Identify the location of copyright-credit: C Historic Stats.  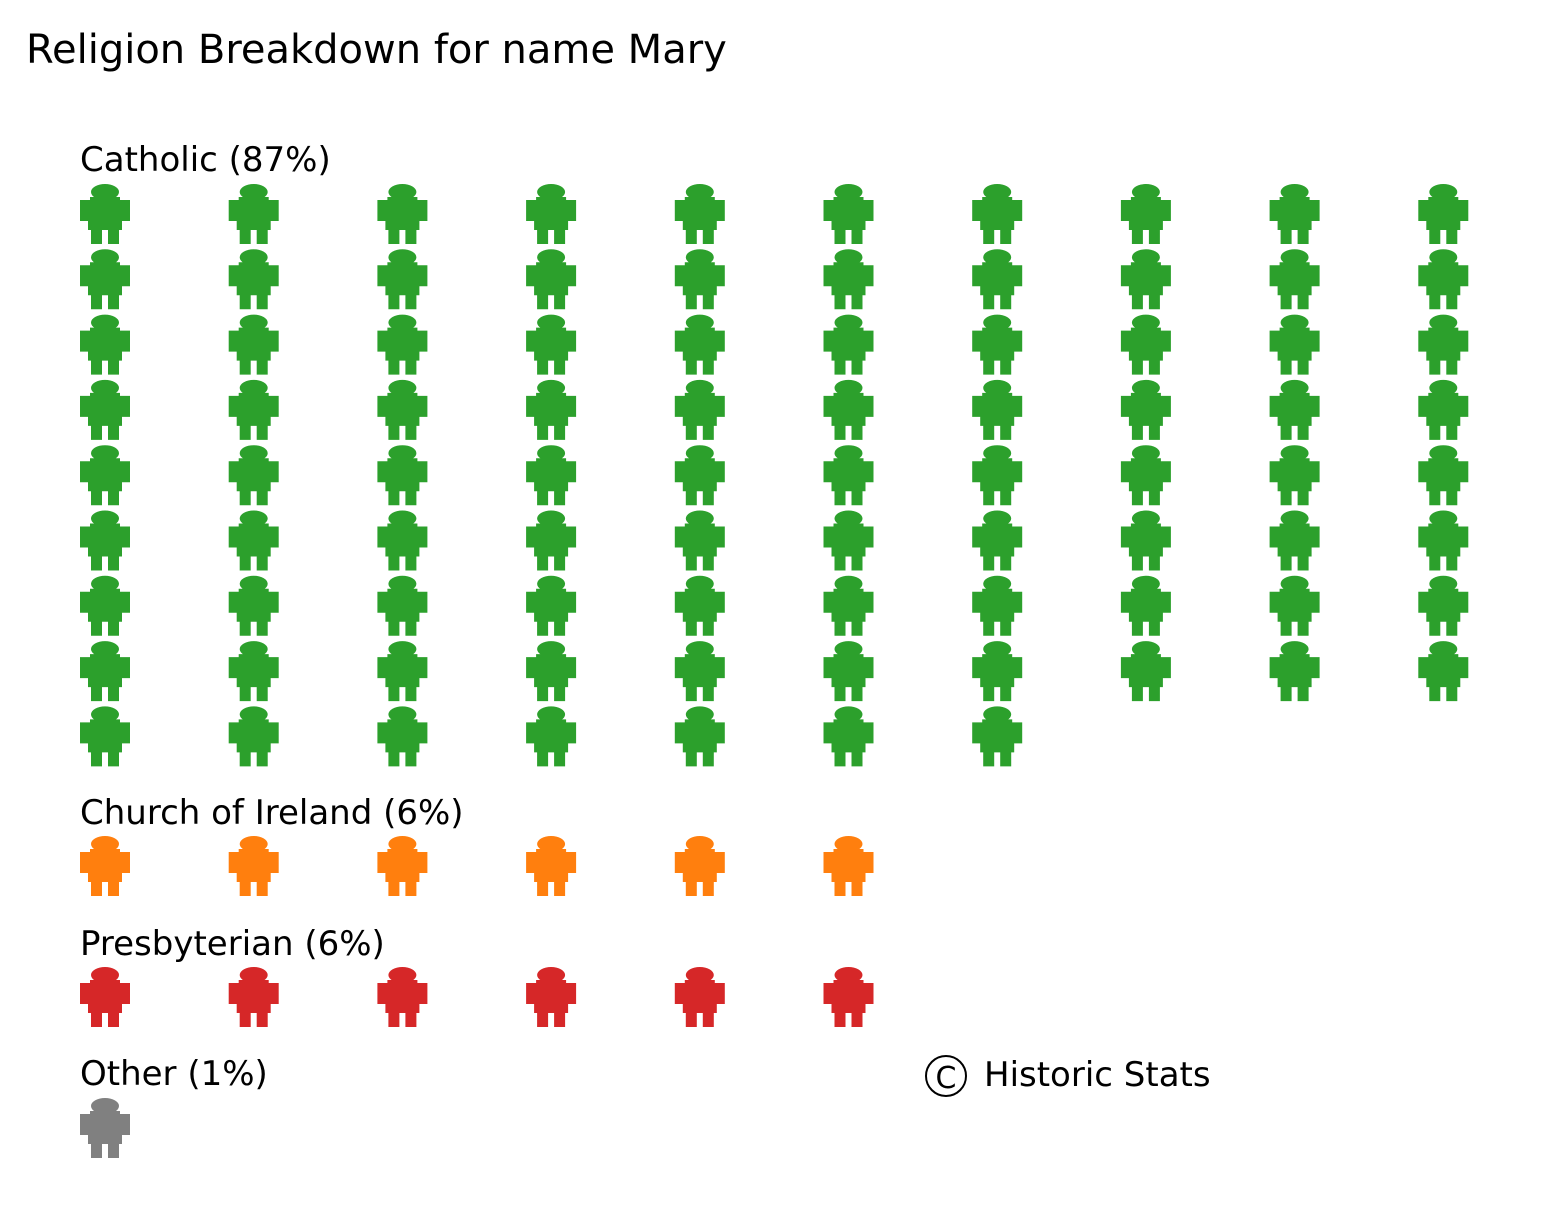
(1068, 1076).